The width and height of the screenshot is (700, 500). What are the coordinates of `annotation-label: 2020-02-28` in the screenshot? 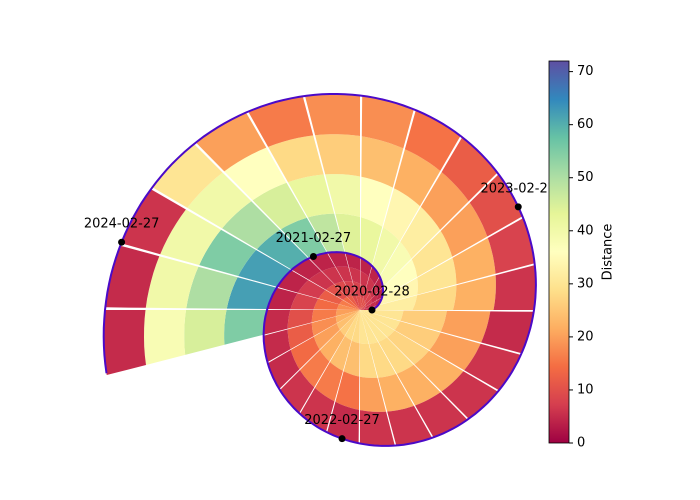 It's located at (372, 292).